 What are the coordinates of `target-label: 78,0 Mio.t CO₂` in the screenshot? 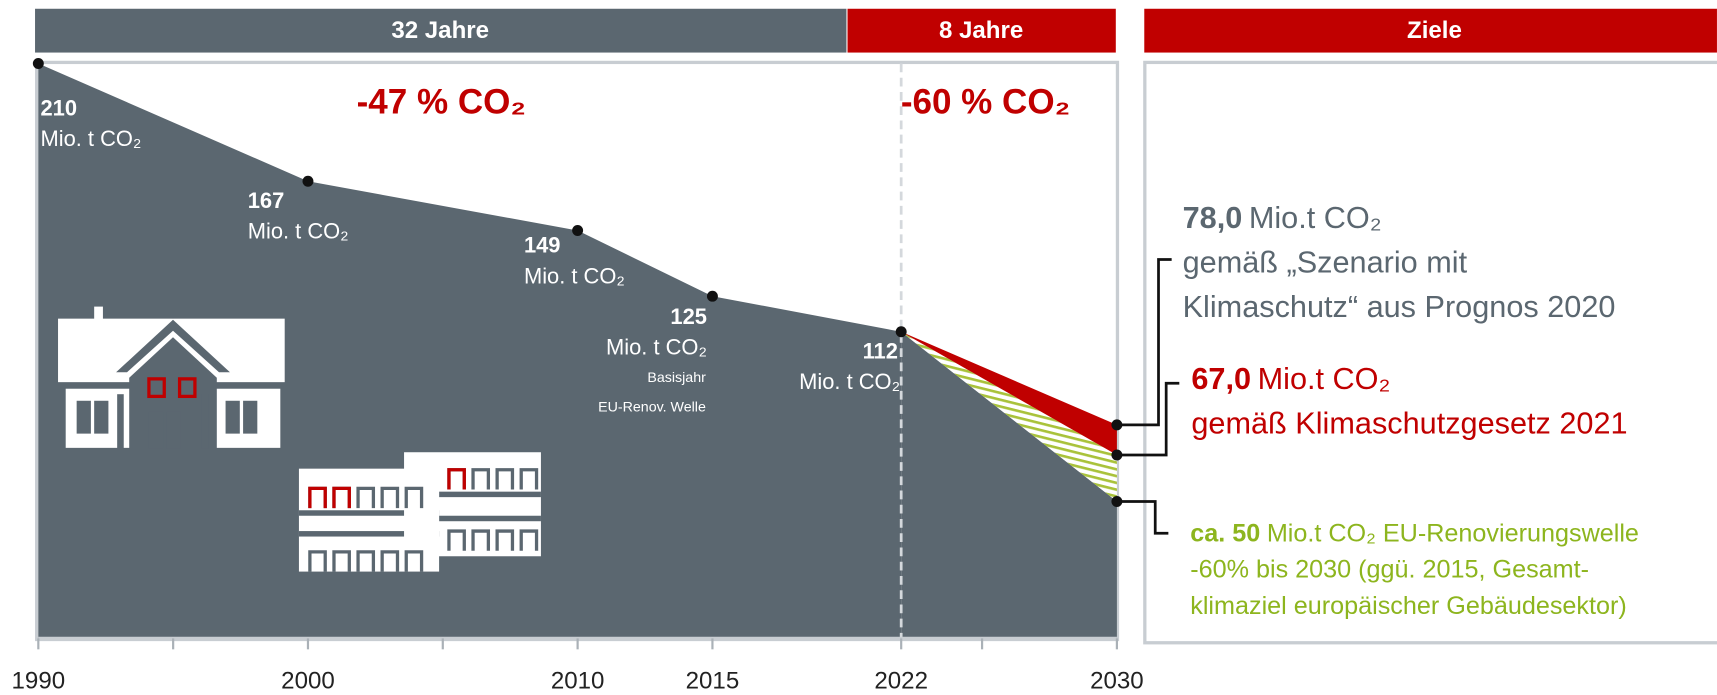 It's located at (1282, 218).